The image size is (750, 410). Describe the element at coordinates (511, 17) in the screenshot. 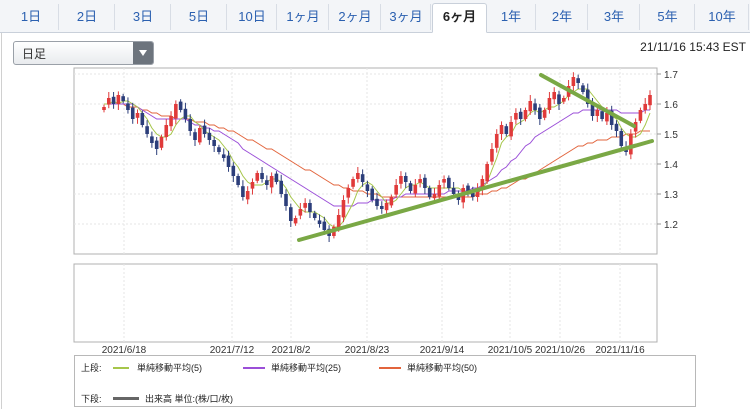

I see `tab-9: 1年` at that location.